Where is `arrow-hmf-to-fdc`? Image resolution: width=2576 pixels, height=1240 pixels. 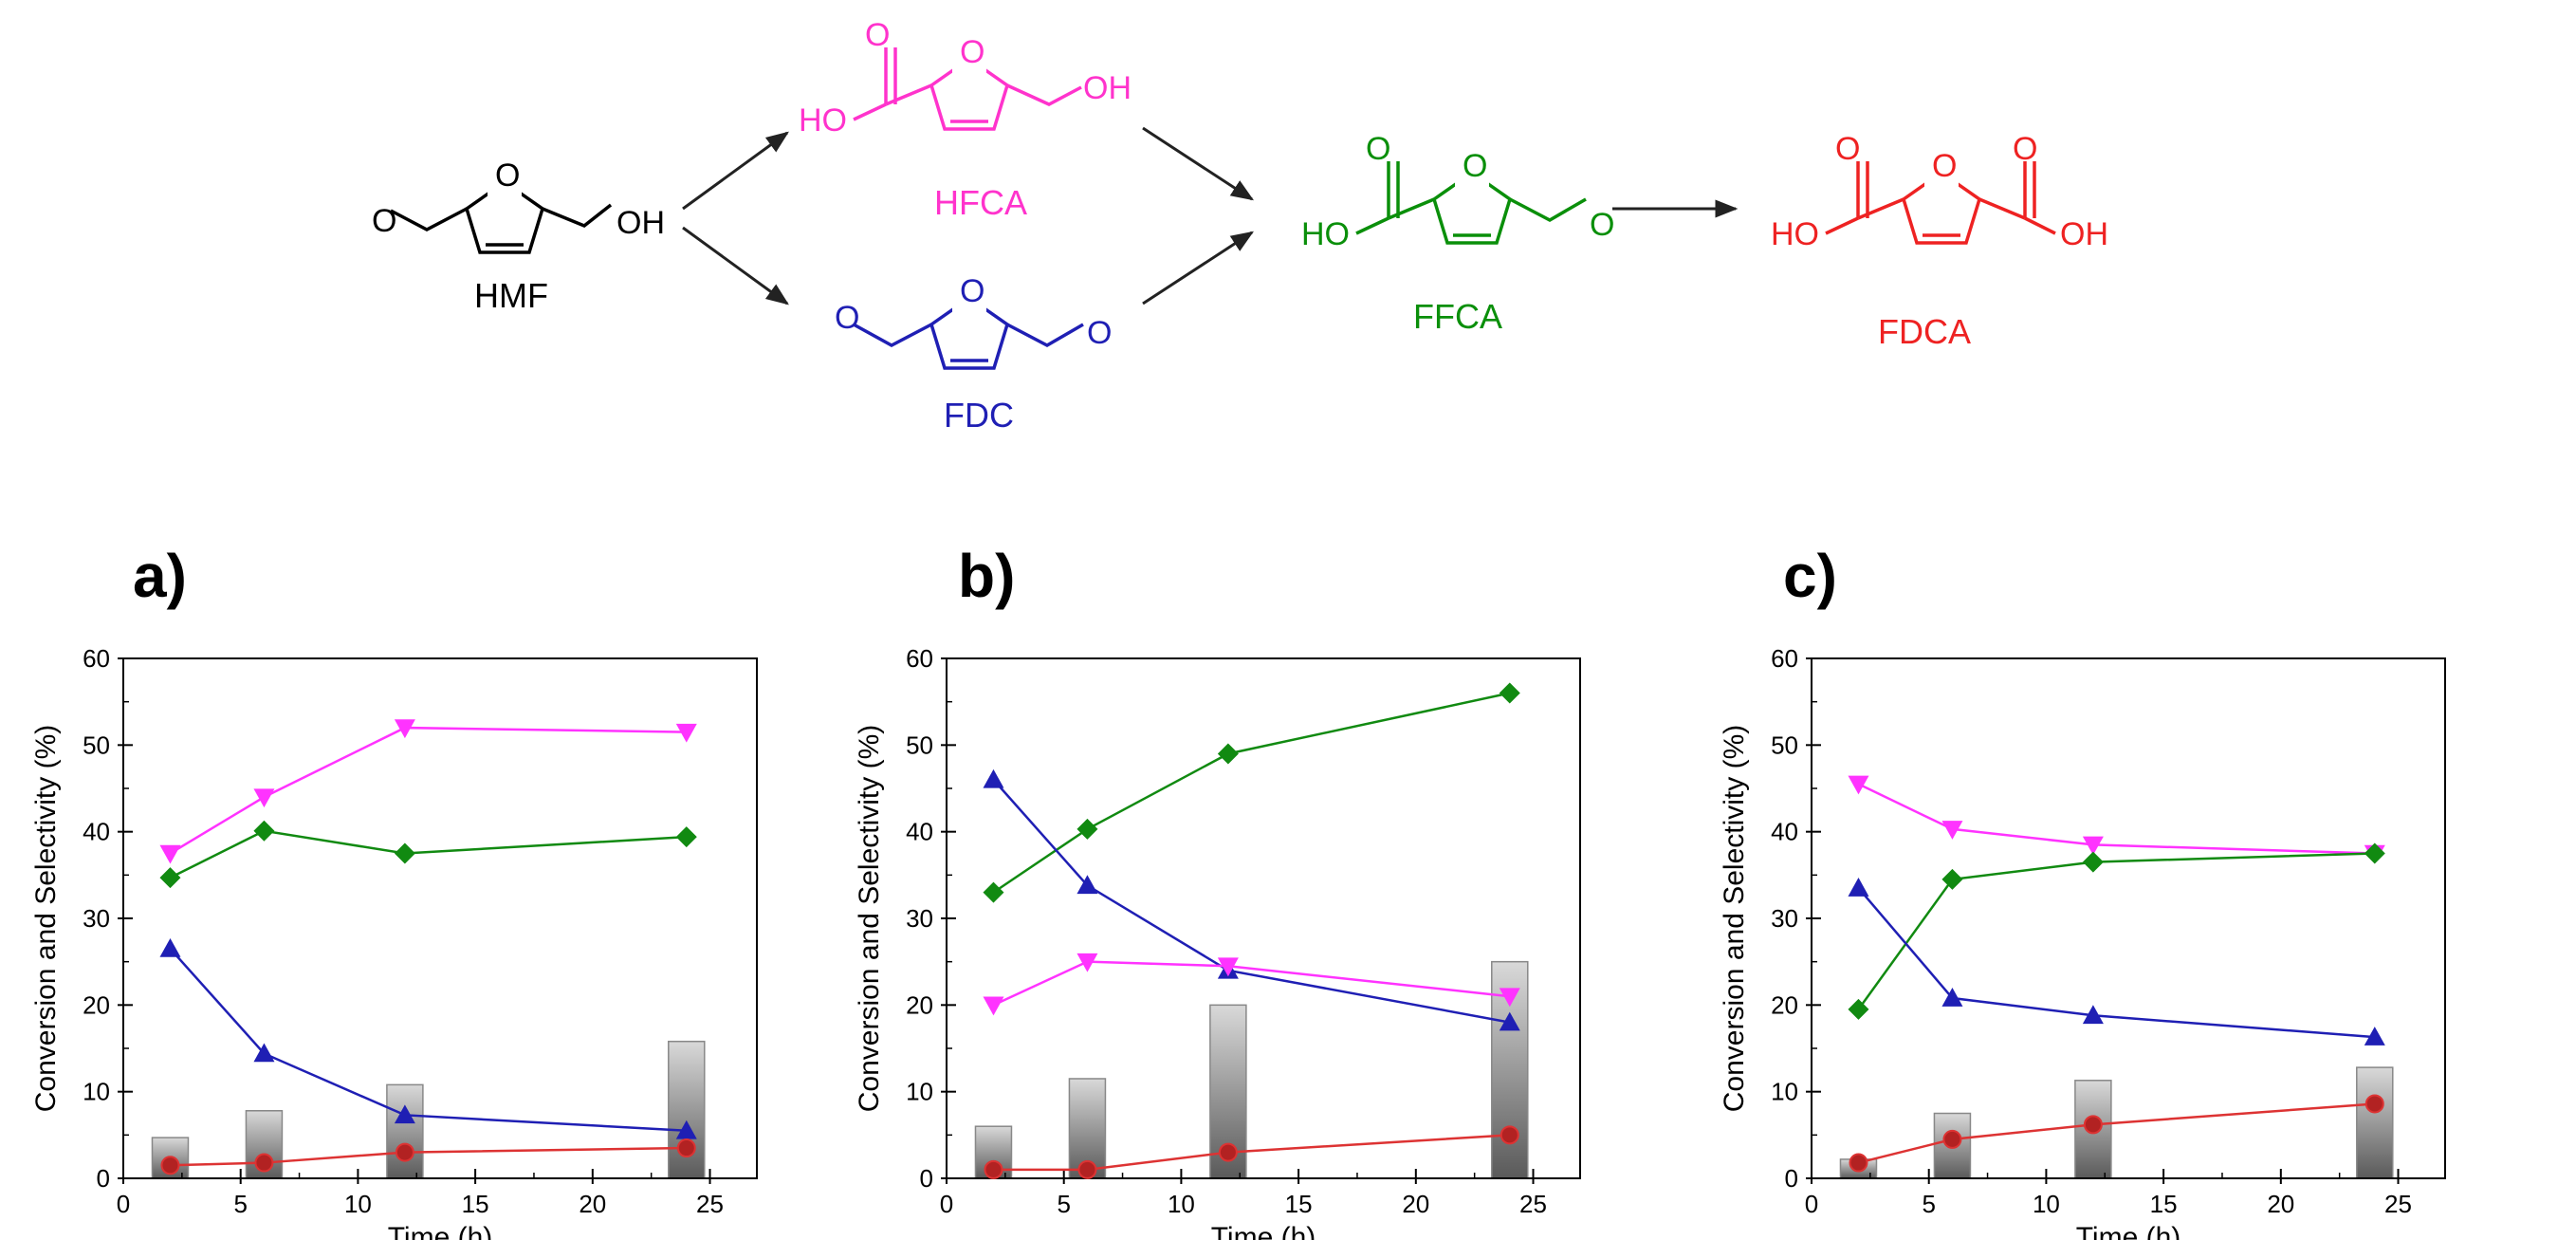 arrow-hmf-to-fdc is located at coordinates (735, 265).